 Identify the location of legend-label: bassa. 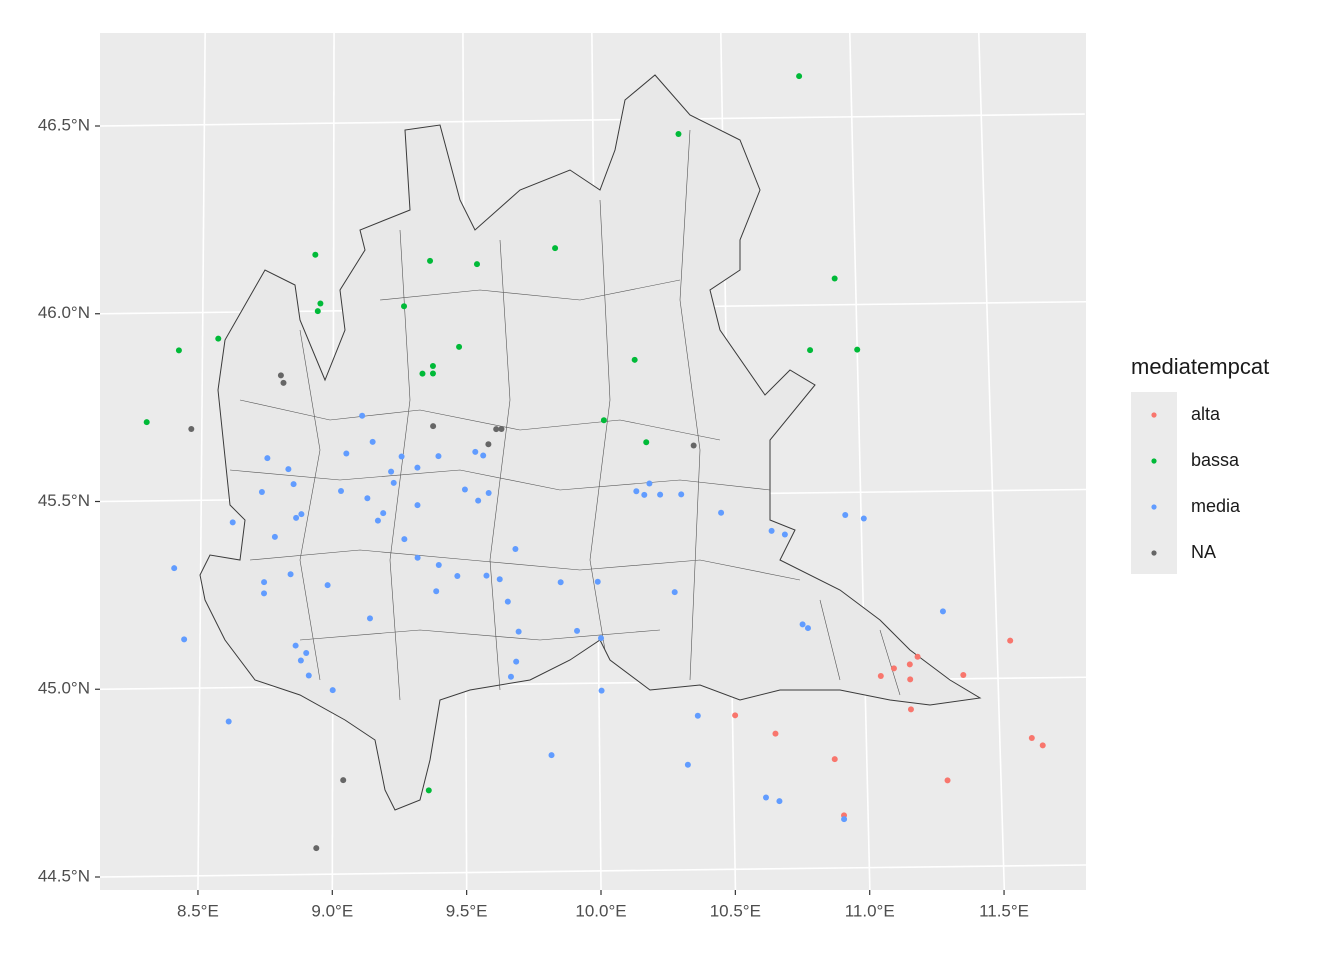
(1215, 460).